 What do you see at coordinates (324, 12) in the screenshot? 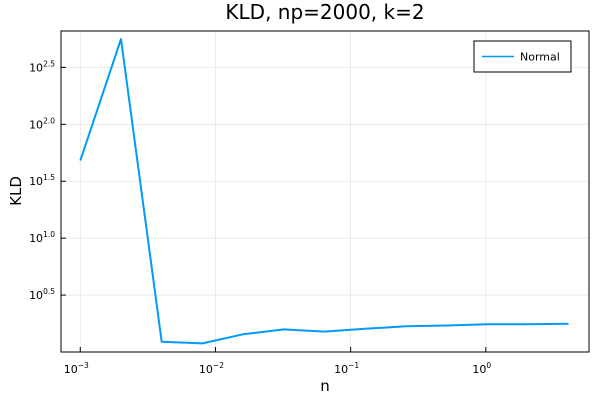
I see `chart-title: KLD, np=2000, k=2` at bounding box center [324, 12].